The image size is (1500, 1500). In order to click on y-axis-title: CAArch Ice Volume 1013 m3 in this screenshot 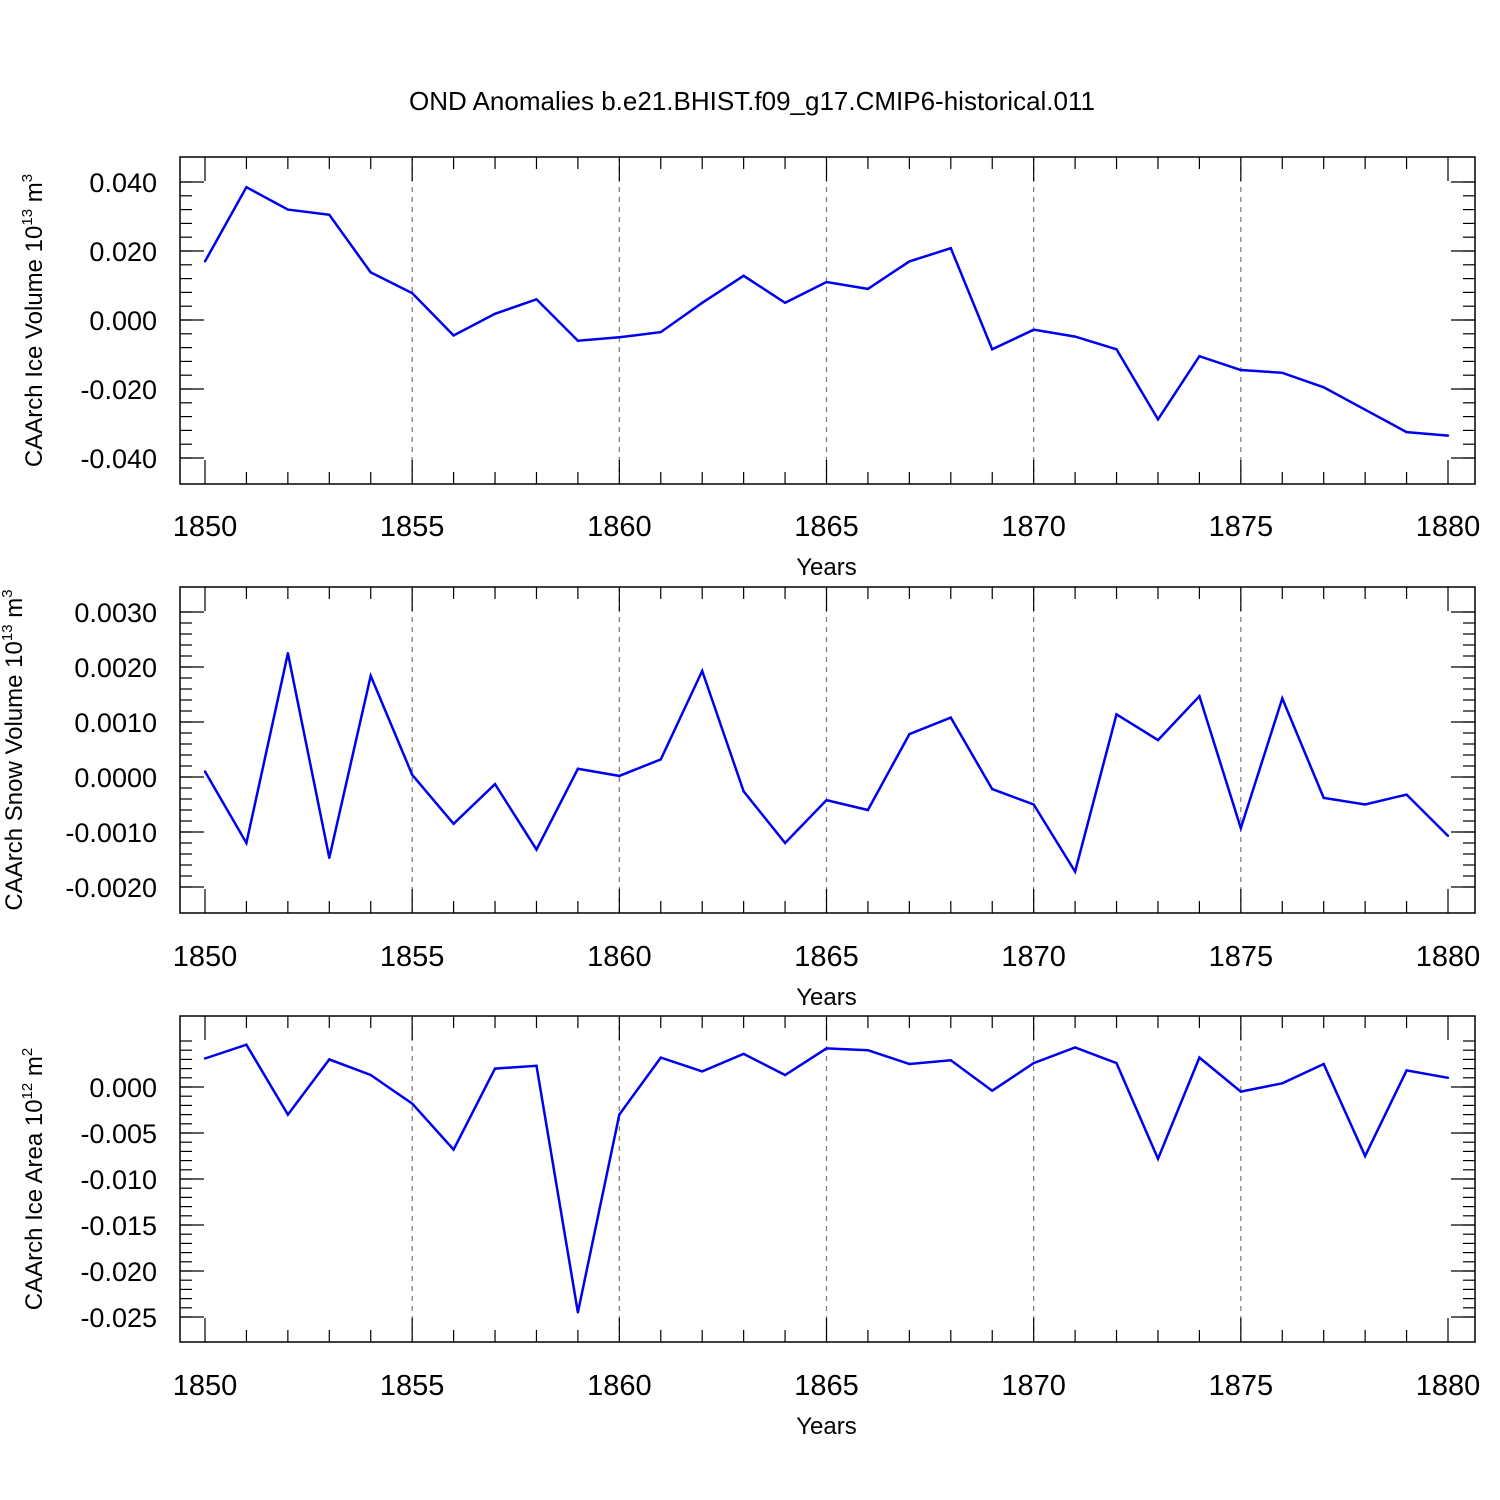, I will do `click(33, 320)`.